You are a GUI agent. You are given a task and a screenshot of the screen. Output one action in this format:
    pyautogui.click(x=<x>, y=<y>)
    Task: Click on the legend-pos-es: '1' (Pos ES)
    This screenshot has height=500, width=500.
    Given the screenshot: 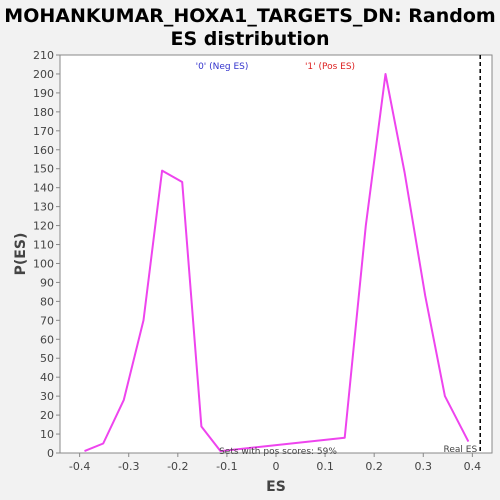 What is the action you would take?
    pyautogui.click(x=330, y=67)
    